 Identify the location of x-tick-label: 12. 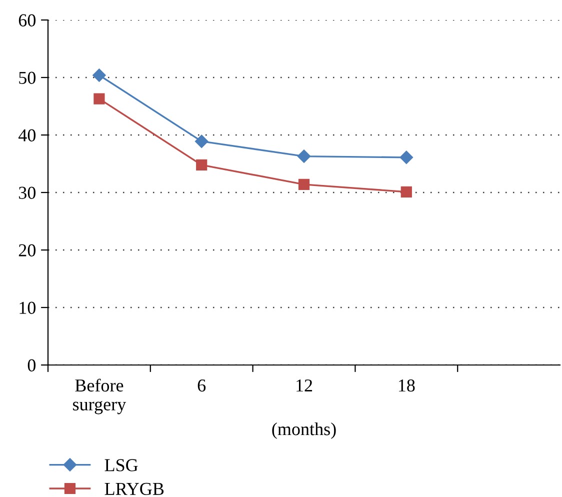
(304, 385).